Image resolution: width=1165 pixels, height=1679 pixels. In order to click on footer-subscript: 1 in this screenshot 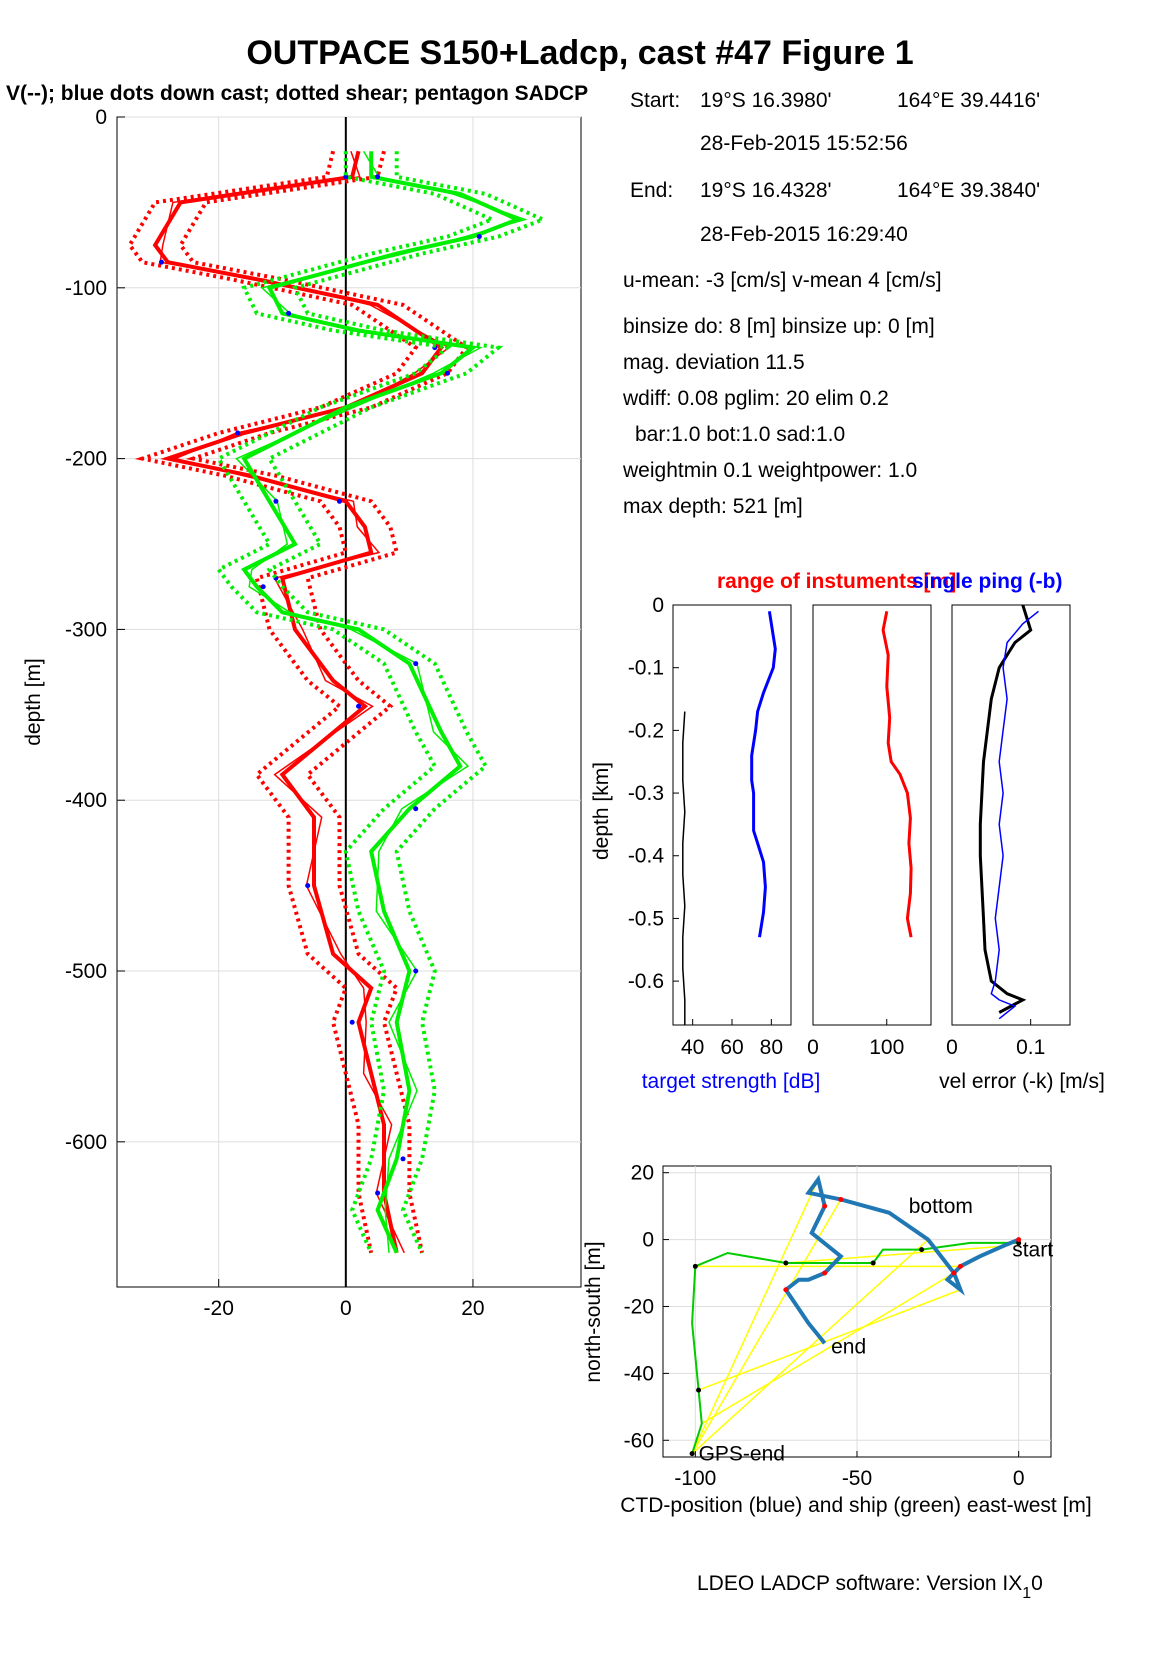, I will do `click(1026, 1593)`.